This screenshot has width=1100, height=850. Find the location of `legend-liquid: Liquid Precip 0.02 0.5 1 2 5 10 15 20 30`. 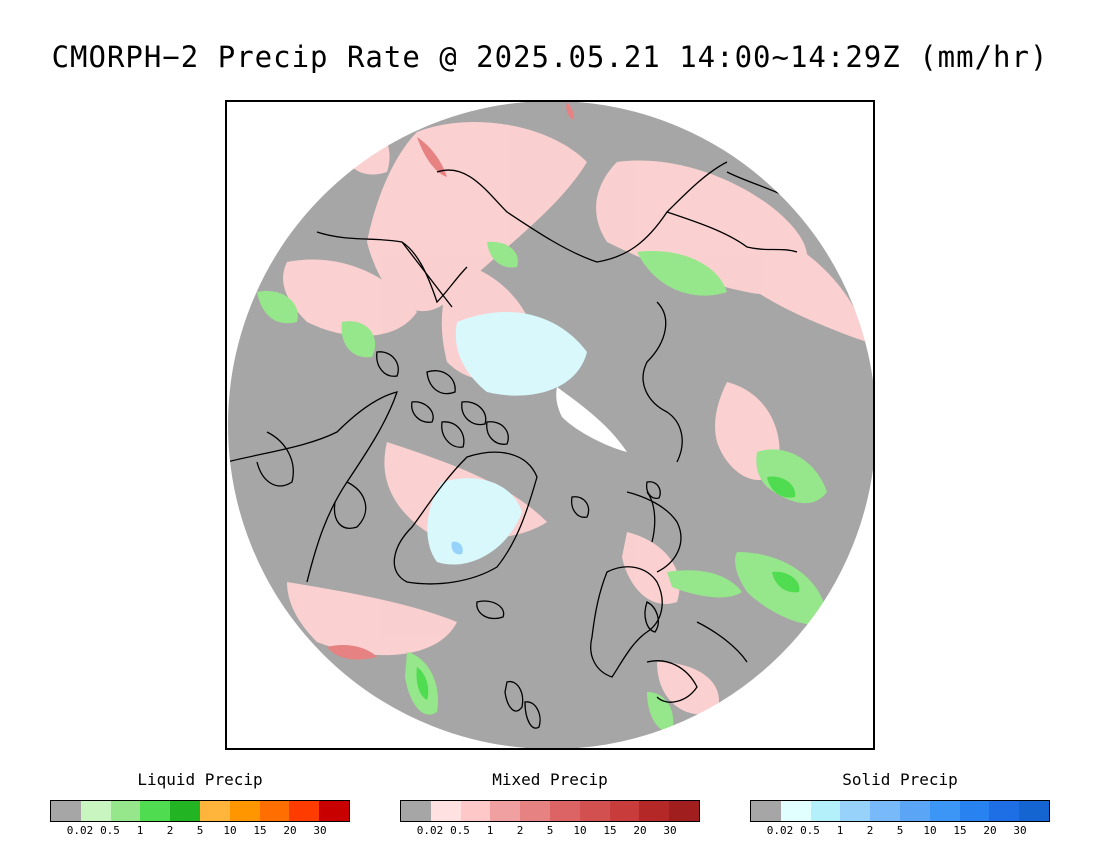

legend-liquid: Liquid Precip 0.02 0.5 1 2 5 10 15 20 30 is located at coordinates (200, 804).